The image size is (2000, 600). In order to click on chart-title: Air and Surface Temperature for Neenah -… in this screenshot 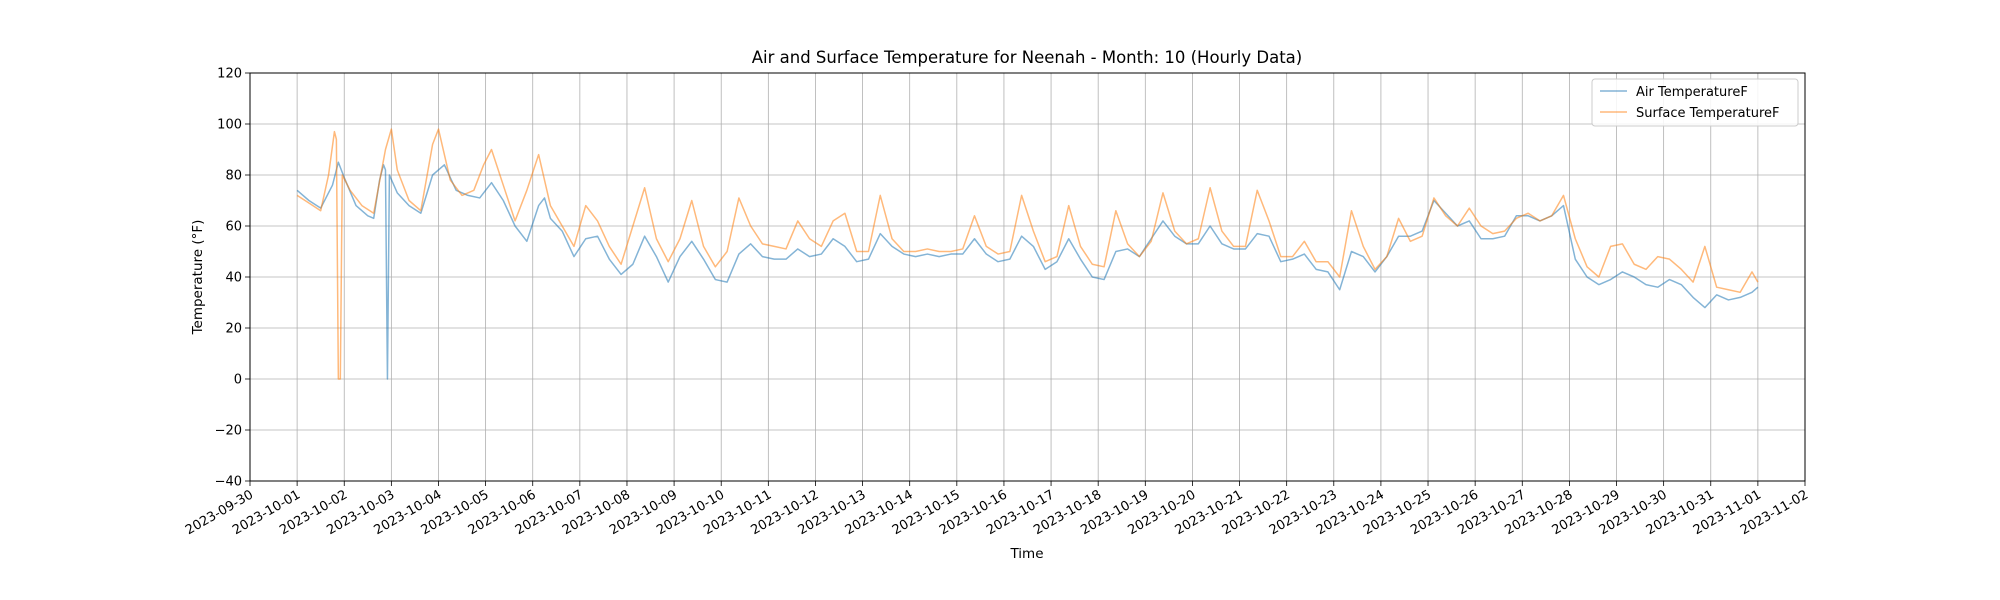, I will do `click(1027, 57)`.